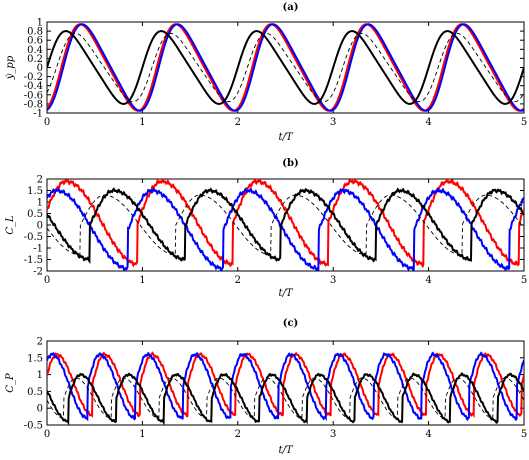 The height and width of the screenshot is (460, 529). I want to click on y-tick-label: 0.8, so click(35, 32).